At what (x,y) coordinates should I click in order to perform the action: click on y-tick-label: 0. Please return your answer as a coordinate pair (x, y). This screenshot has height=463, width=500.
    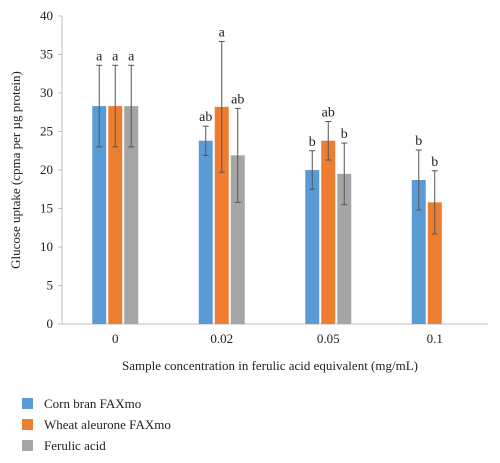
    Looking at the image, I should click on (50, 323).